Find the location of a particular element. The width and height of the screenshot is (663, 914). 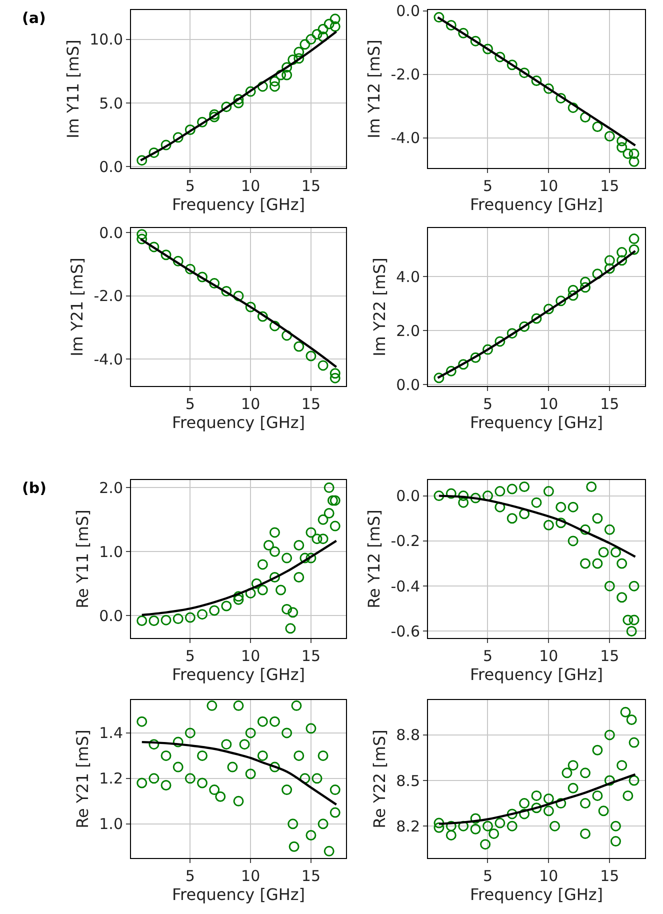

y-tick-label: -2.0 is located at coordinates (108, 296).